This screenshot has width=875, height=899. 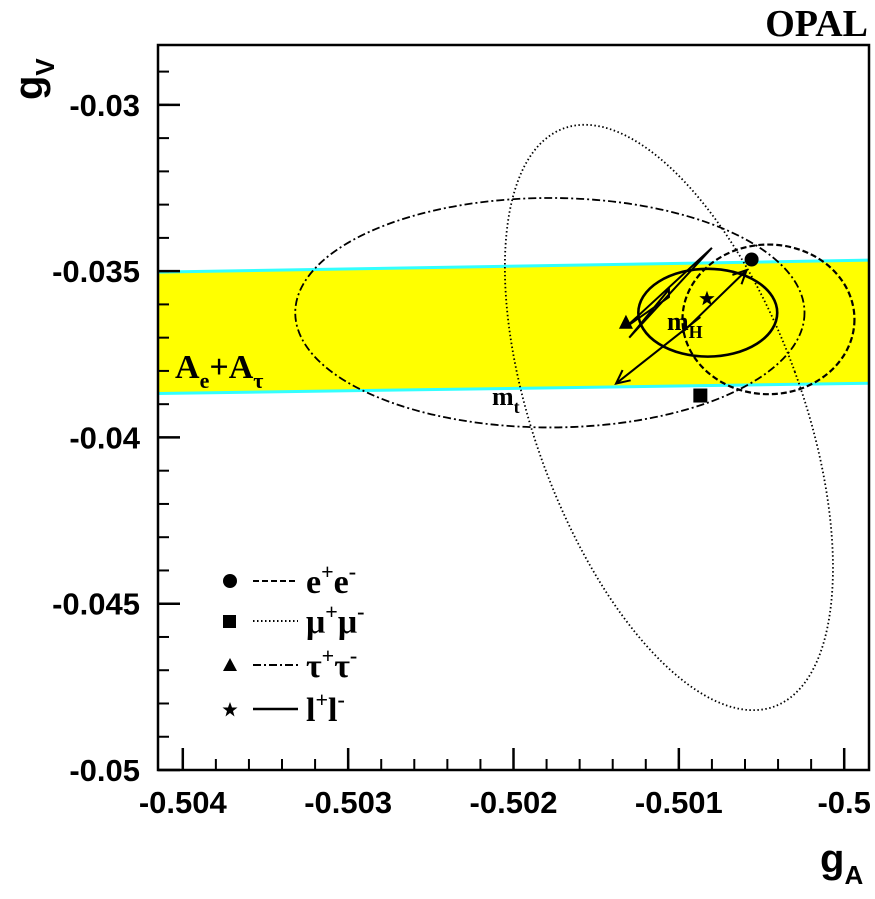 I want to click on arrow-label-mt: mt, so click(x=506, y=399).